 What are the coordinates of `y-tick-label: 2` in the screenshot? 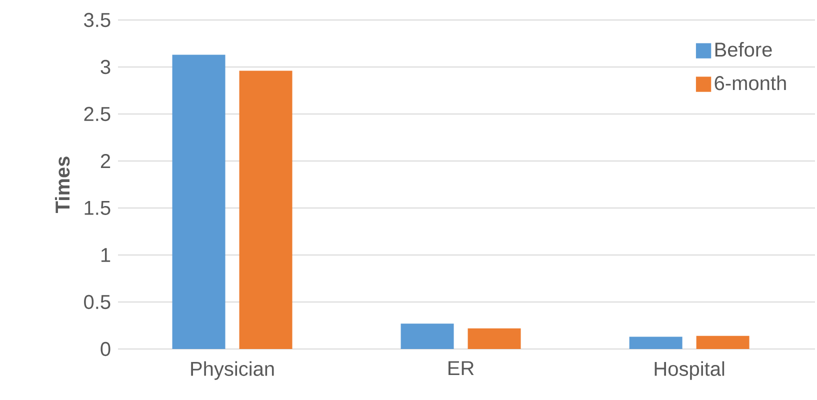 It's located at (105, 161).